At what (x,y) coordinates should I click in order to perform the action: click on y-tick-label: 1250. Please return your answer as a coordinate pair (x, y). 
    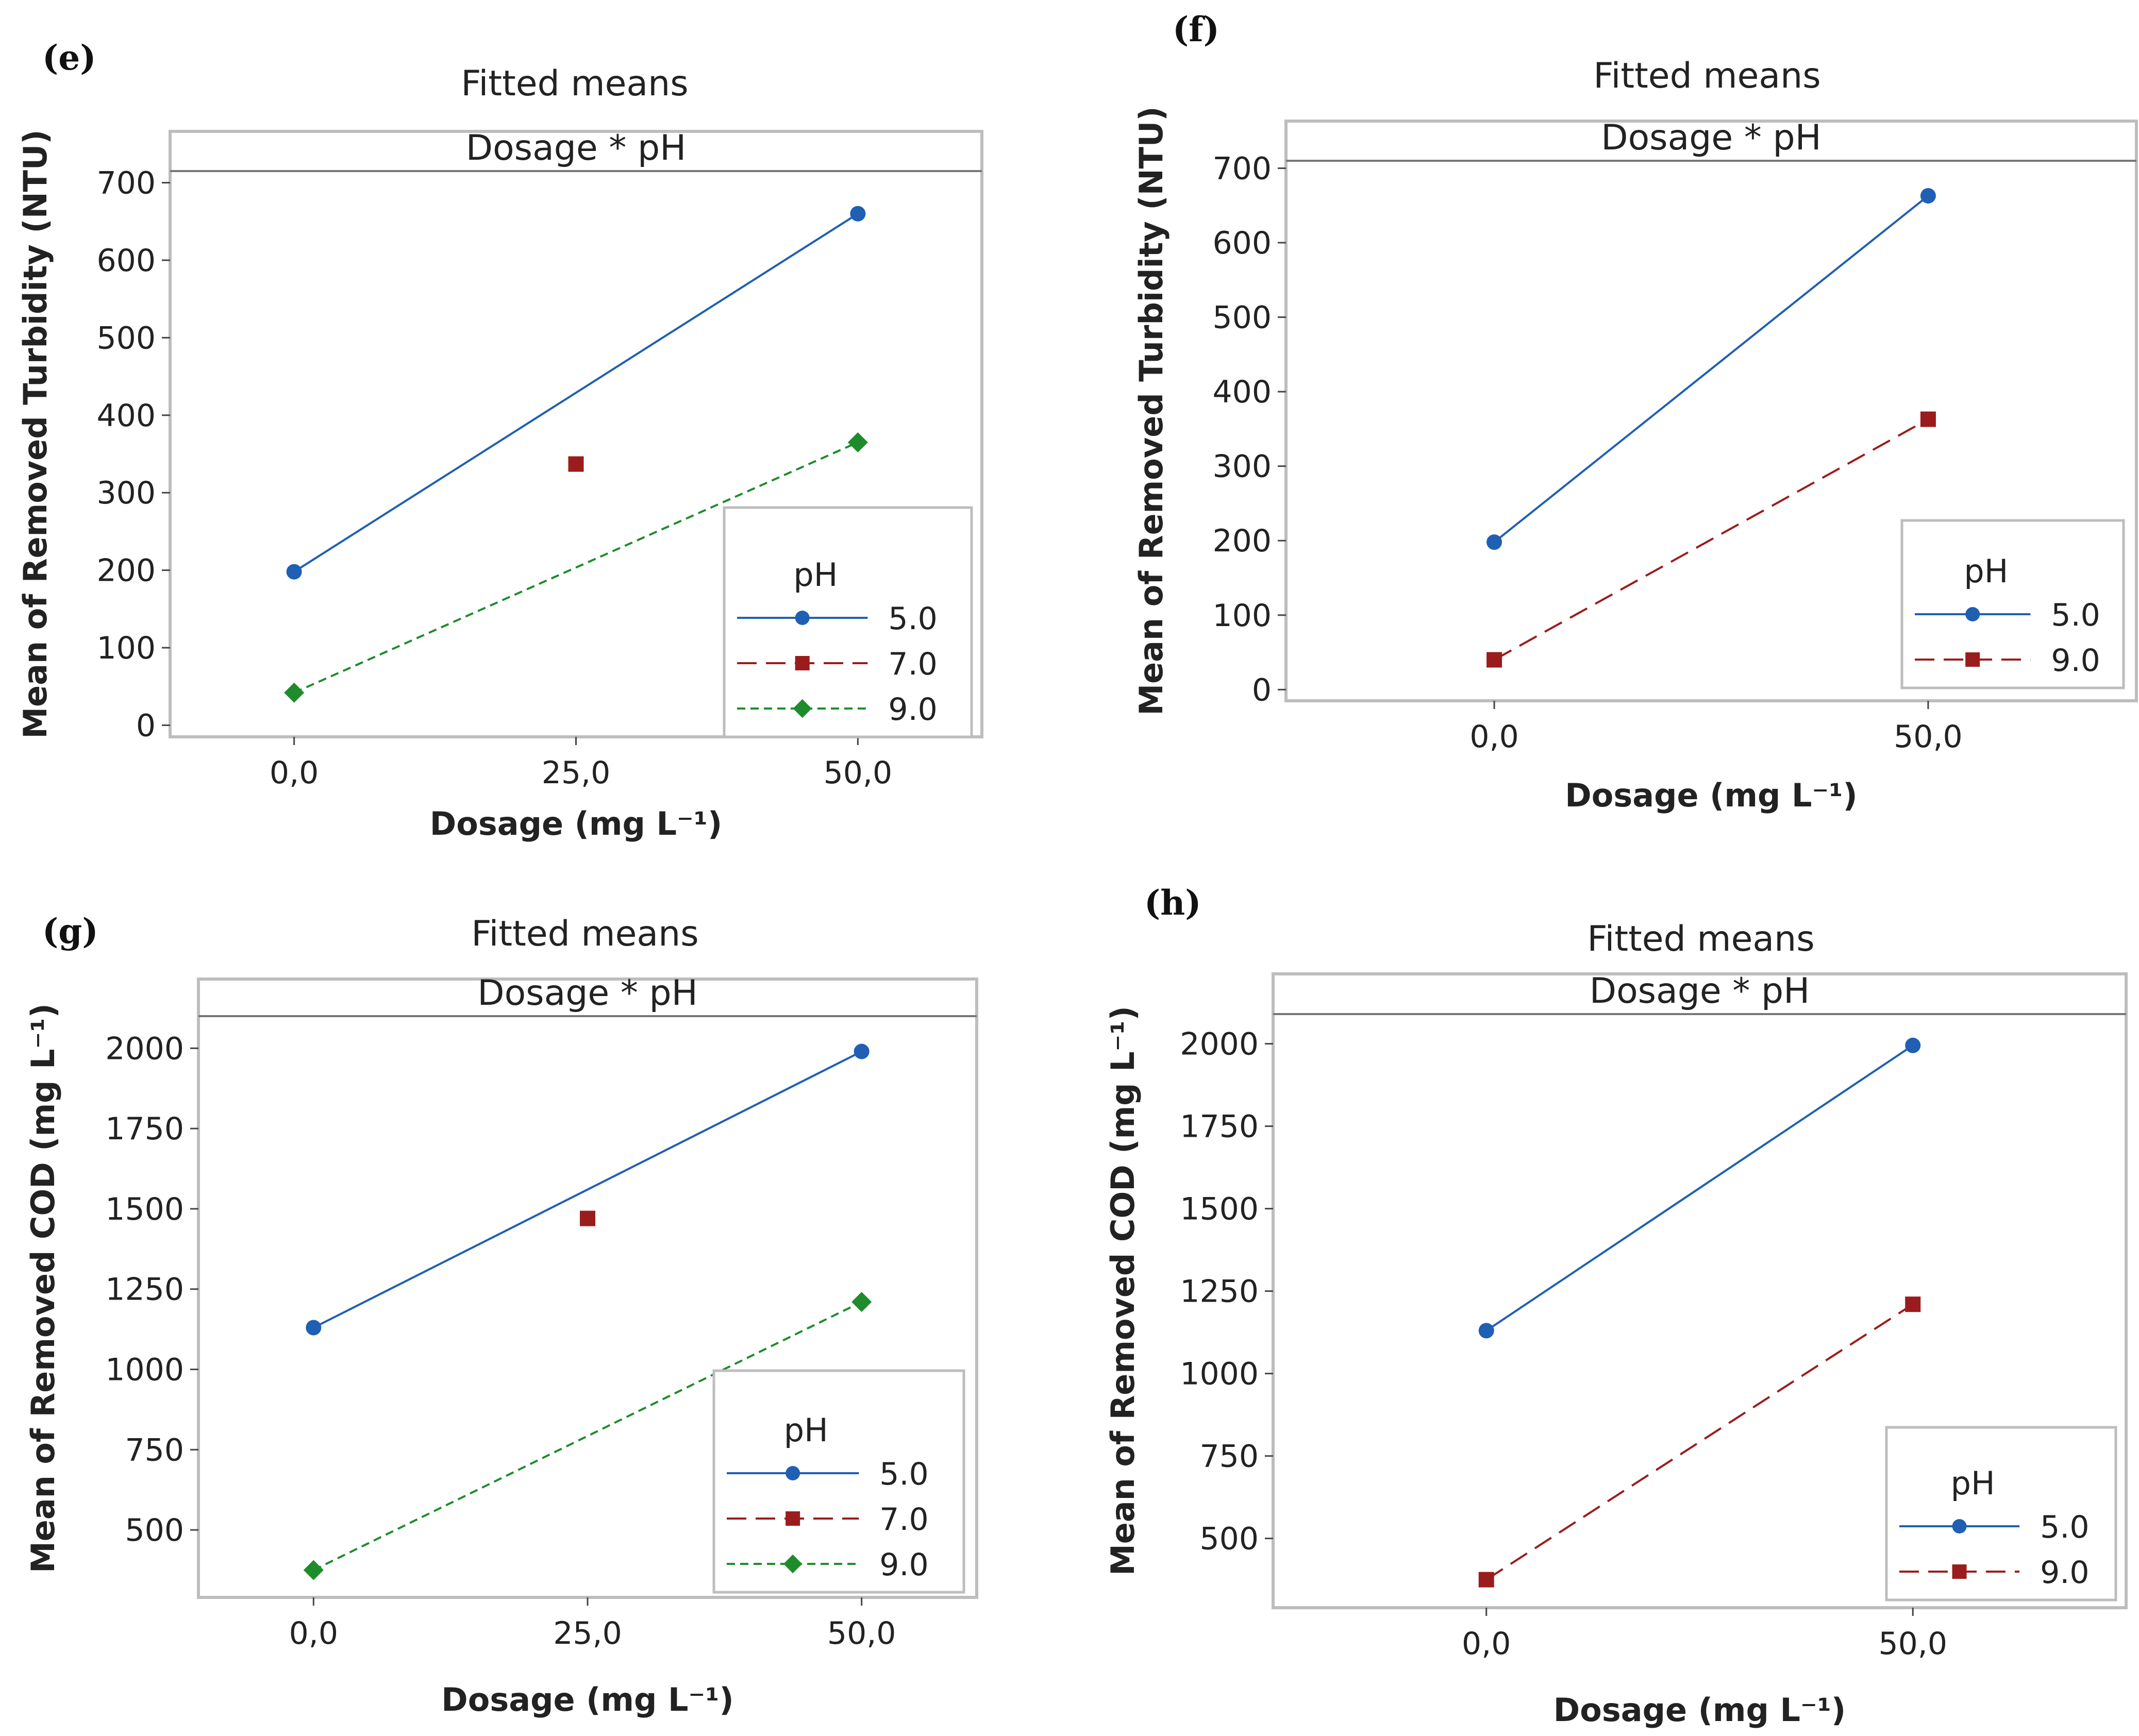
    Looking at the image, I should click on (1219, 1292).